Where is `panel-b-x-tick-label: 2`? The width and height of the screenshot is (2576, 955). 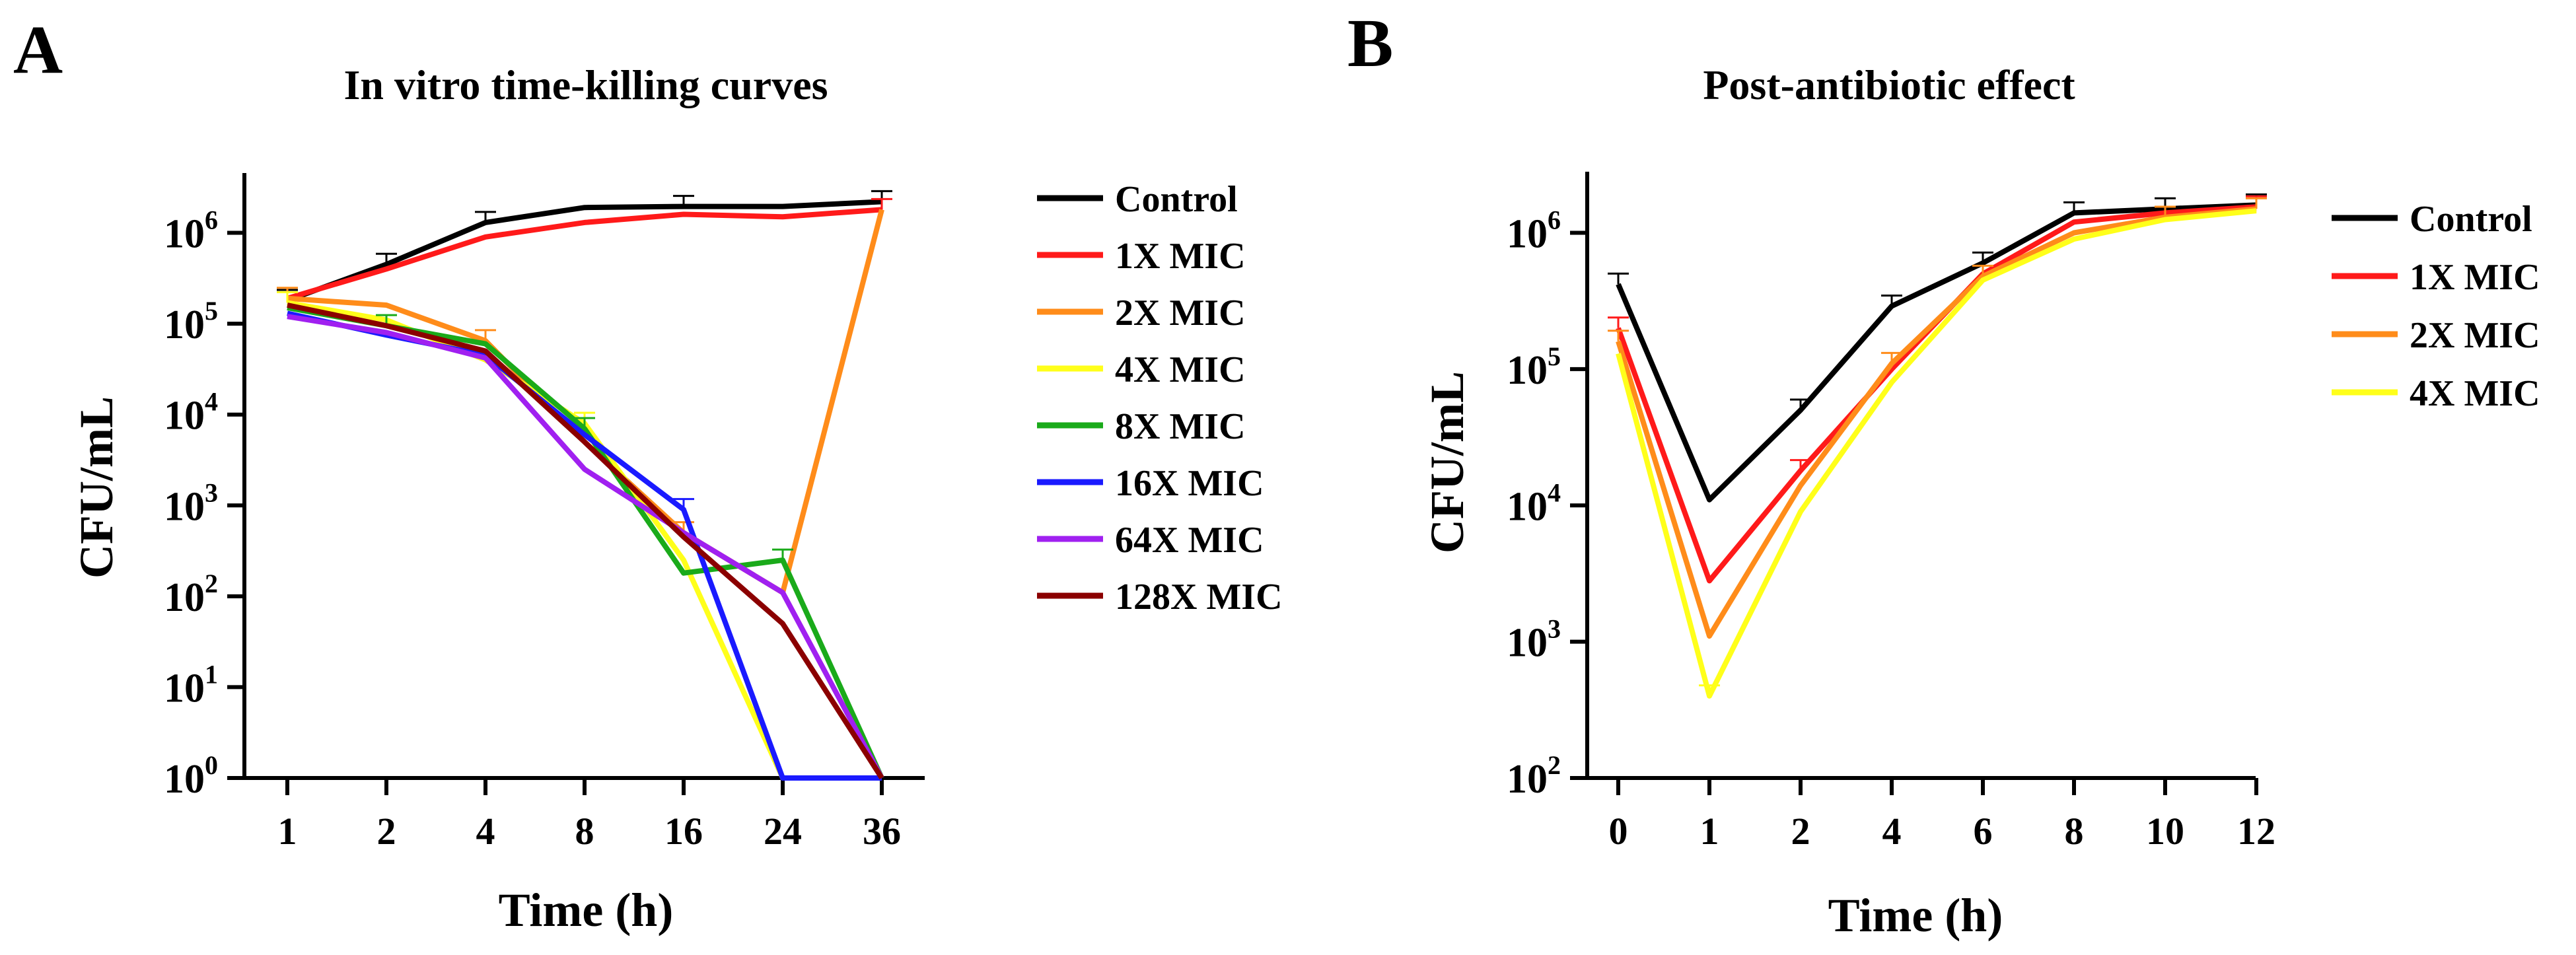
panel-b-x-tick-label: 2 is located at coordinates (1801, 832).